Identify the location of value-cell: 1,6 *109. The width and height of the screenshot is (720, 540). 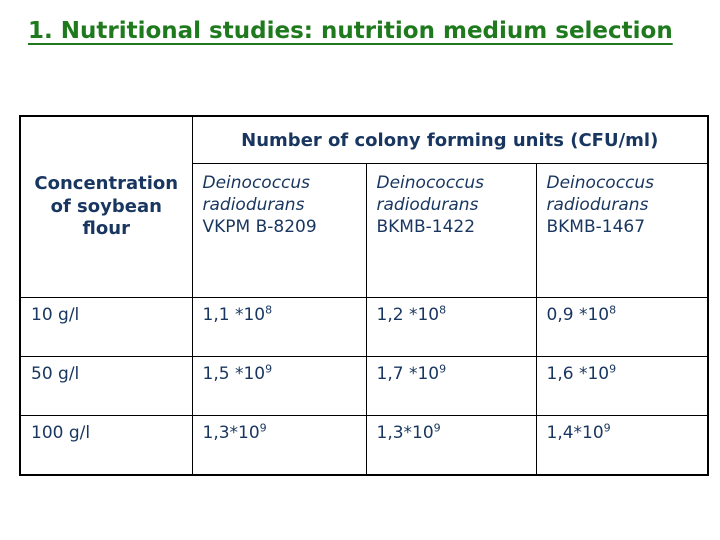
(622, 386).